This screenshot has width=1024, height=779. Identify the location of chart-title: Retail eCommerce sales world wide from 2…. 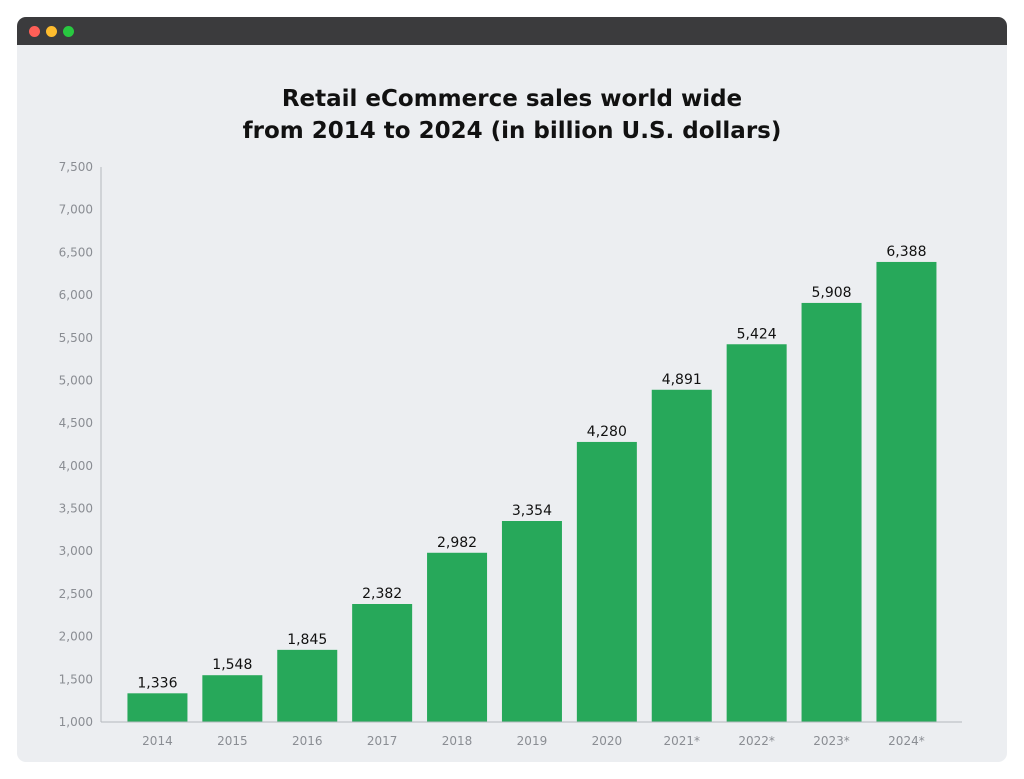
(512, 115).